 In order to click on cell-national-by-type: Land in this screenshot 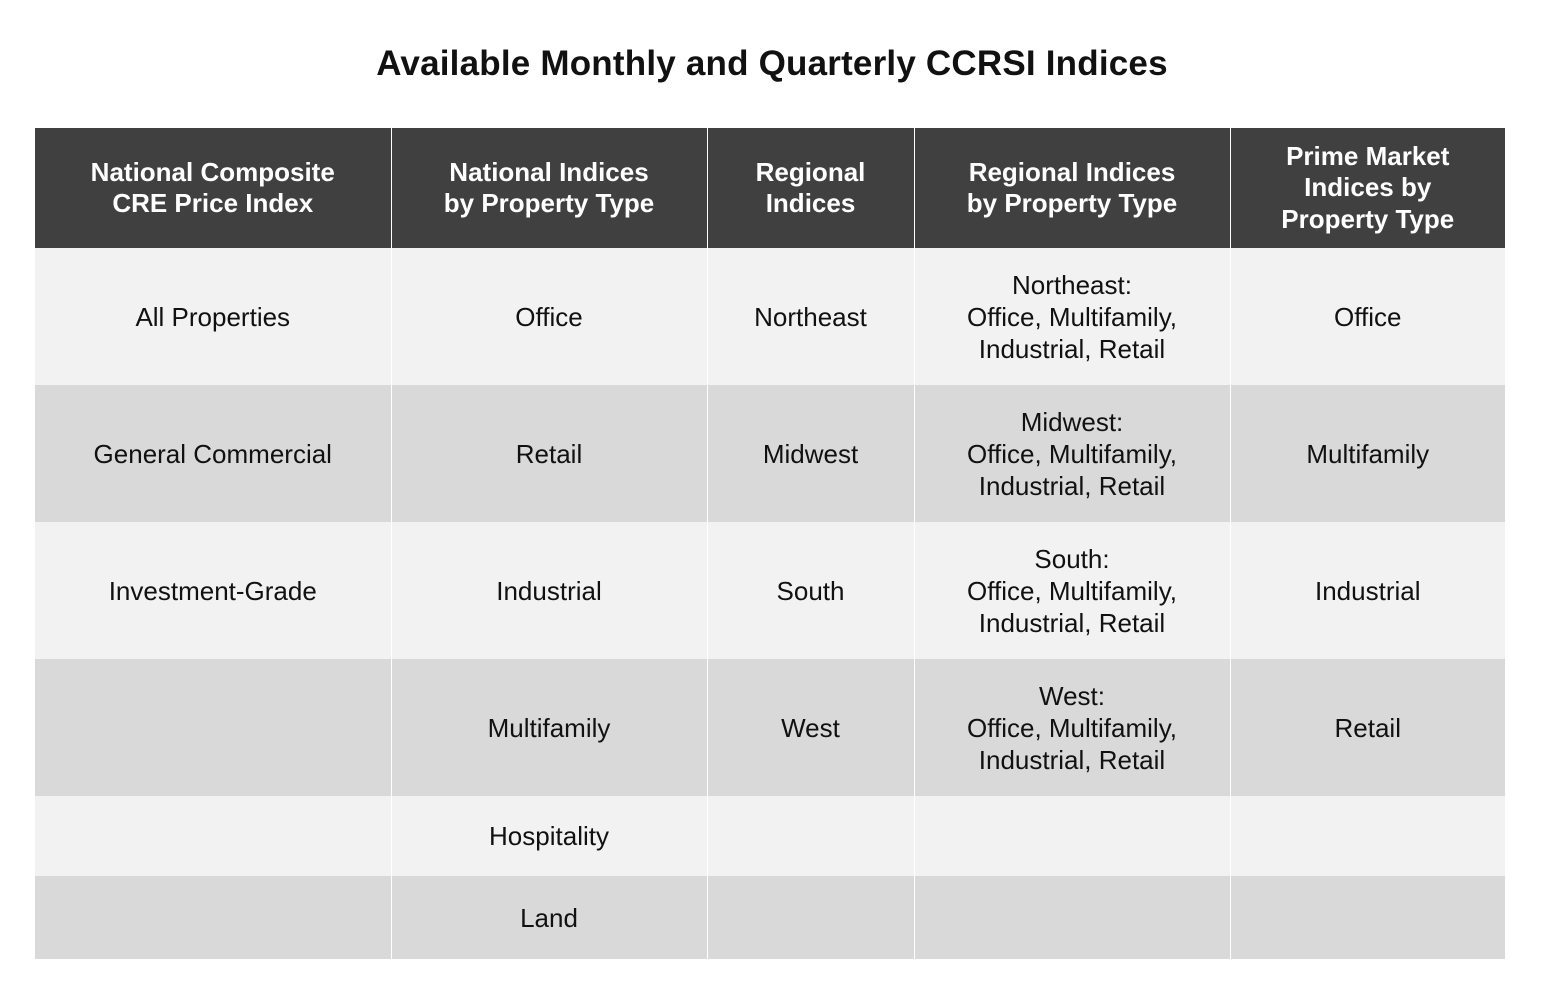, I will do `click(548, 917)`.